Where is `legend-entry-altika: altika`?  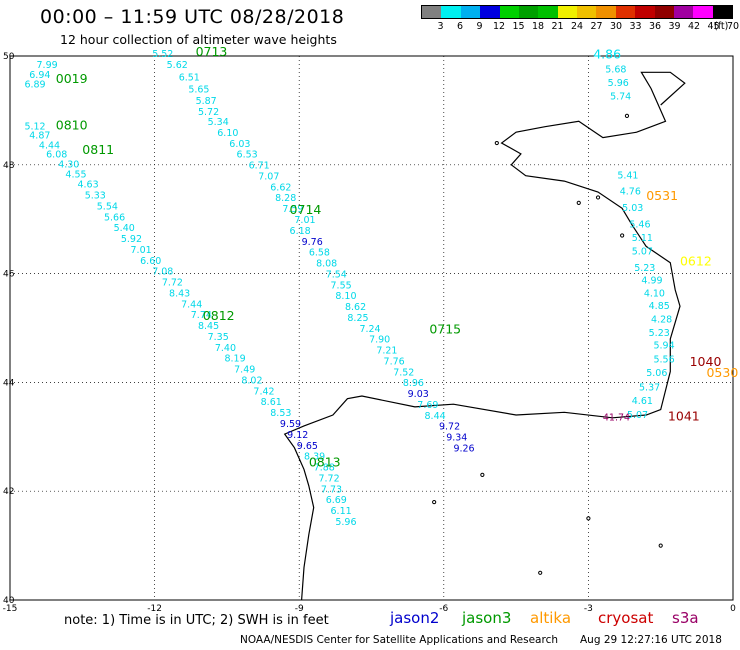 legend-entry-altika: altika is located at coordinates (551, 618).